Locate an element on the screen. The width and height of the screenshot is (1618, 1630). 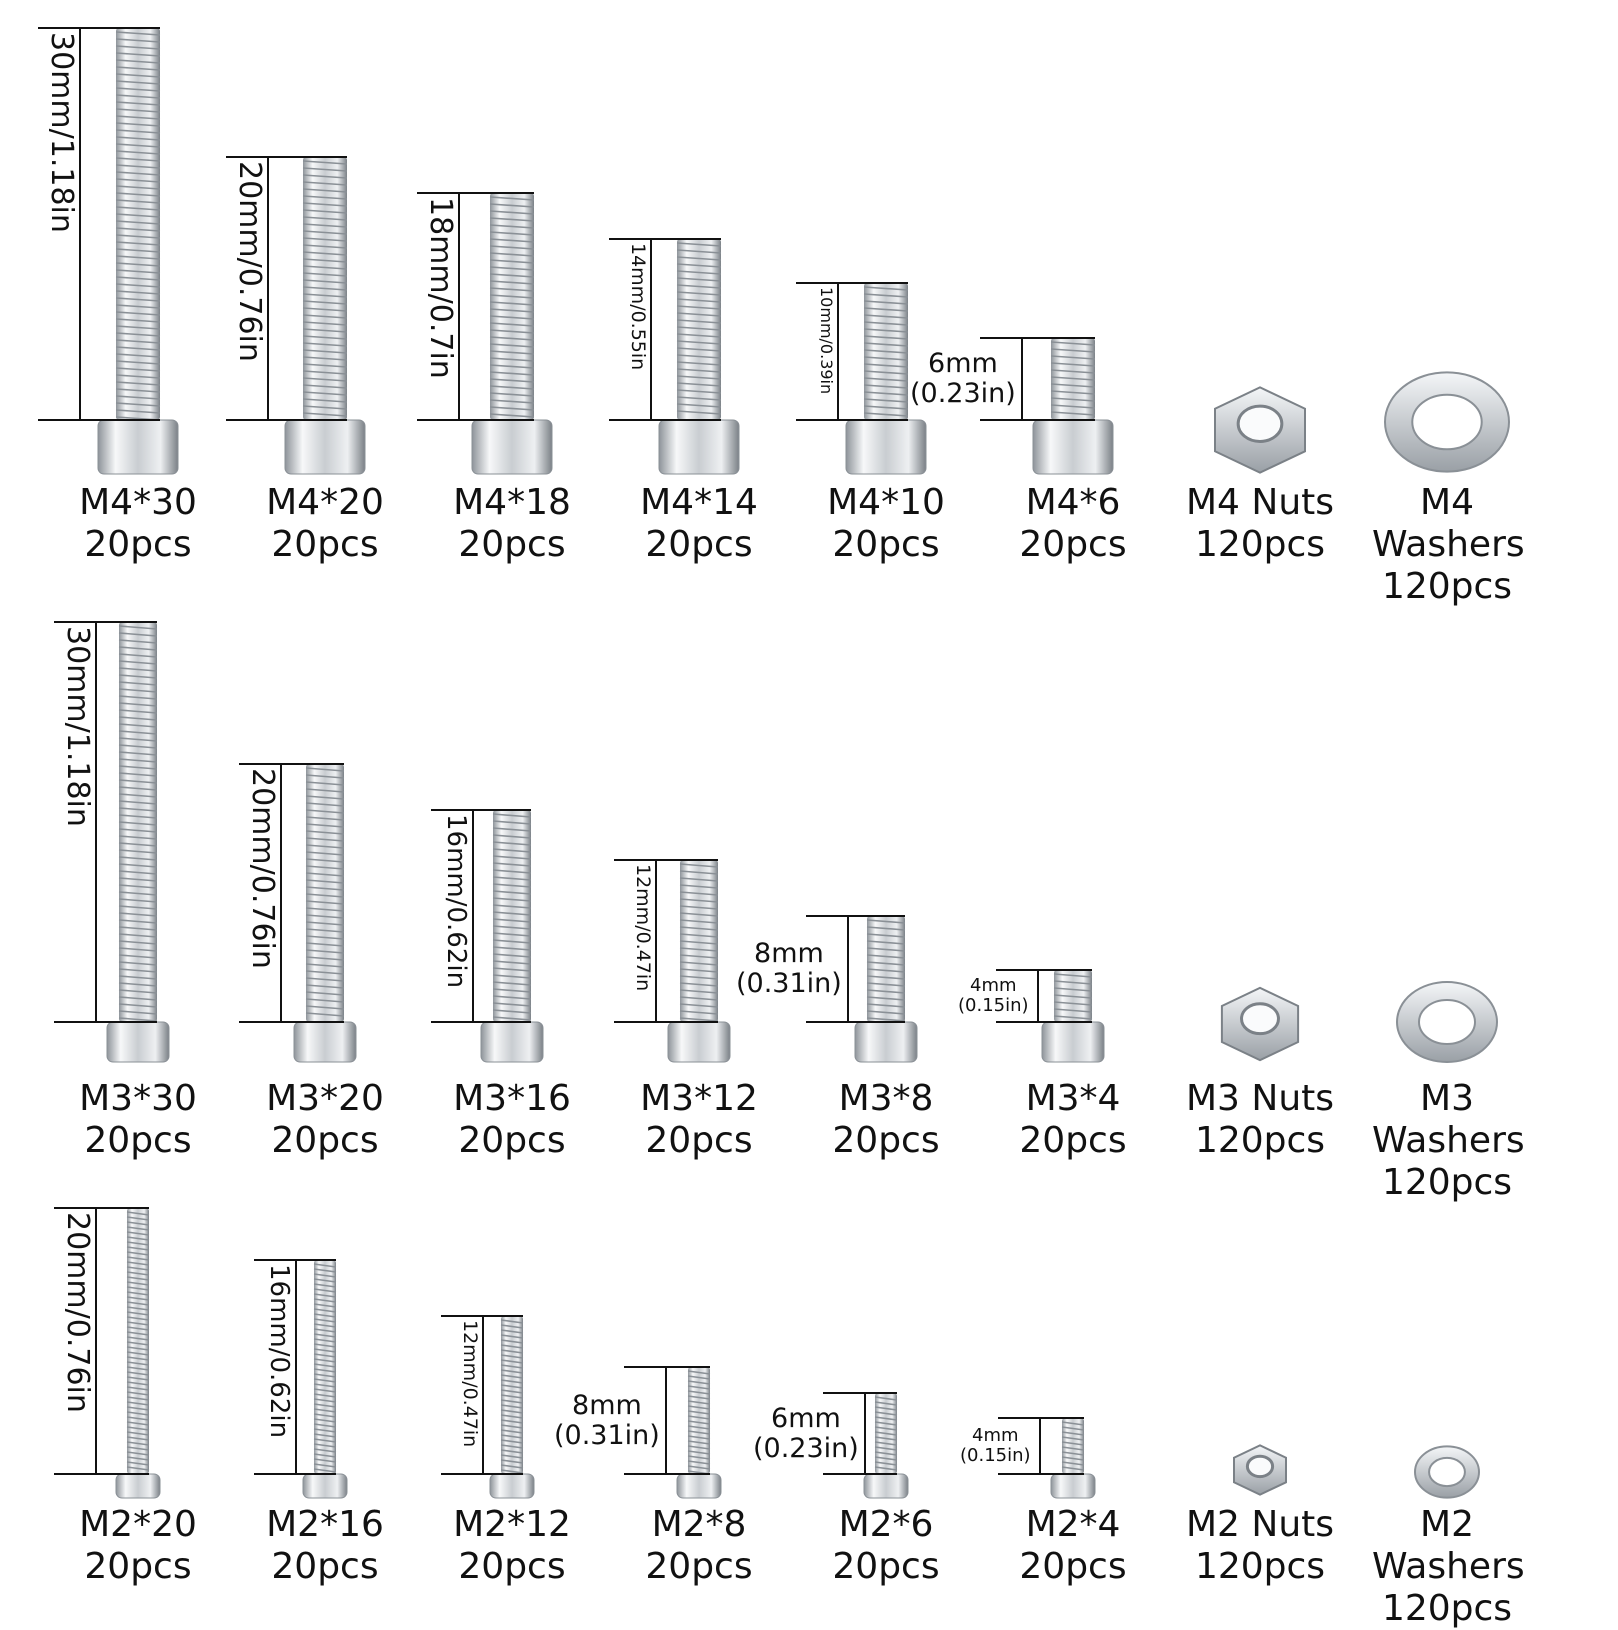
item-caption: M2 Nuts 120pcs is located at coordinates (1260, 1546).